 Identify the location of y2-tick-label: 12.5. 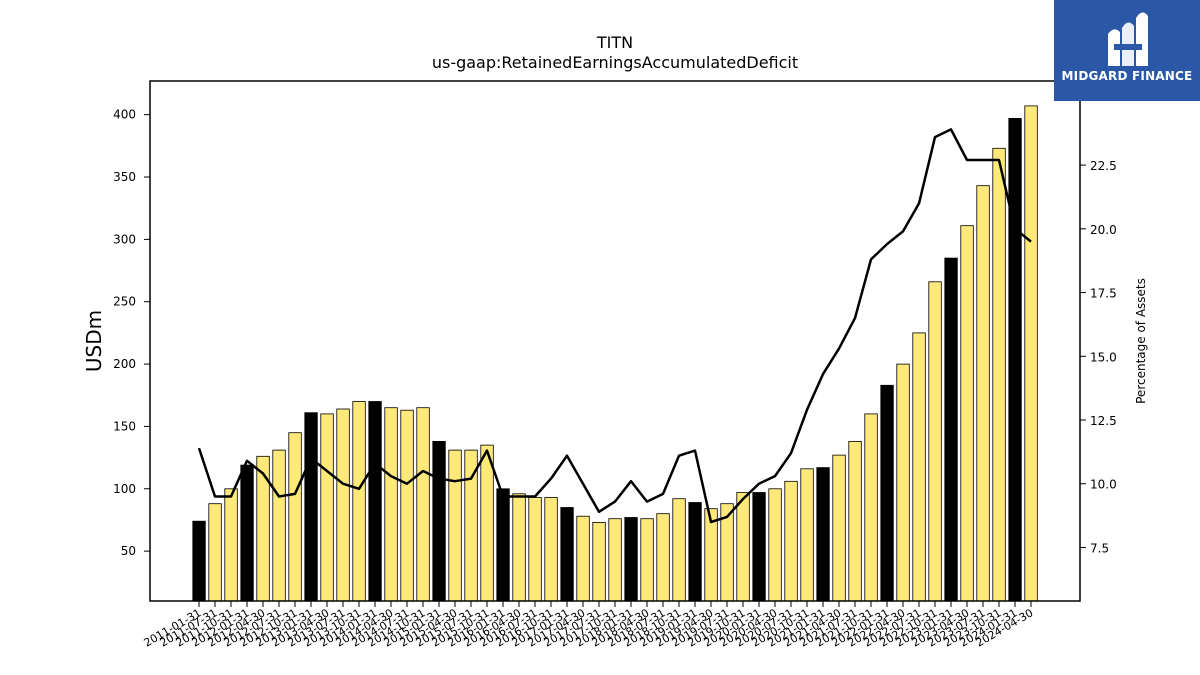
(1103, 421).